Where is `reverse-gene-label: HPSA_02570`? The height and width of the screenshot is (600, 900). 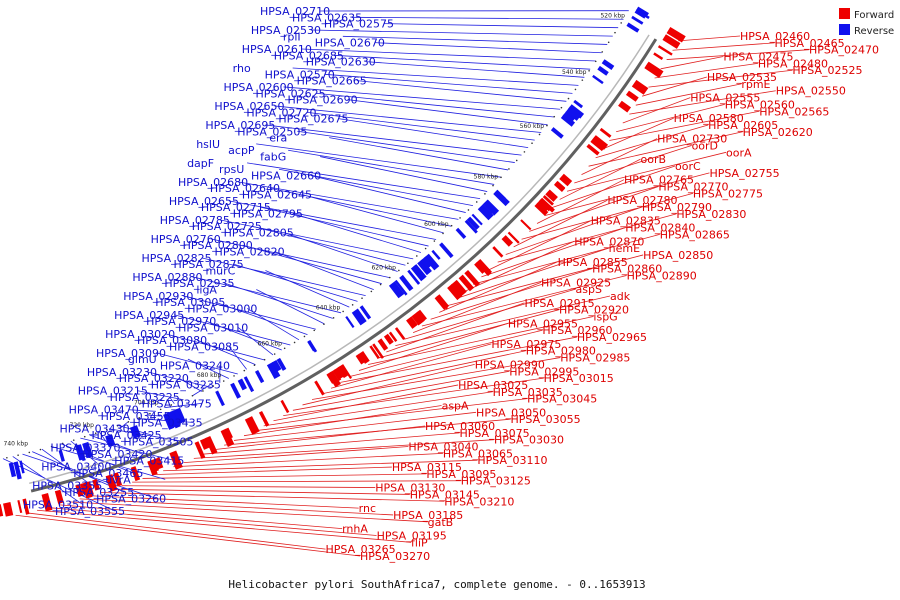 reverse-gene-label: HPSA_02570 is located at coordinates (300, 74).